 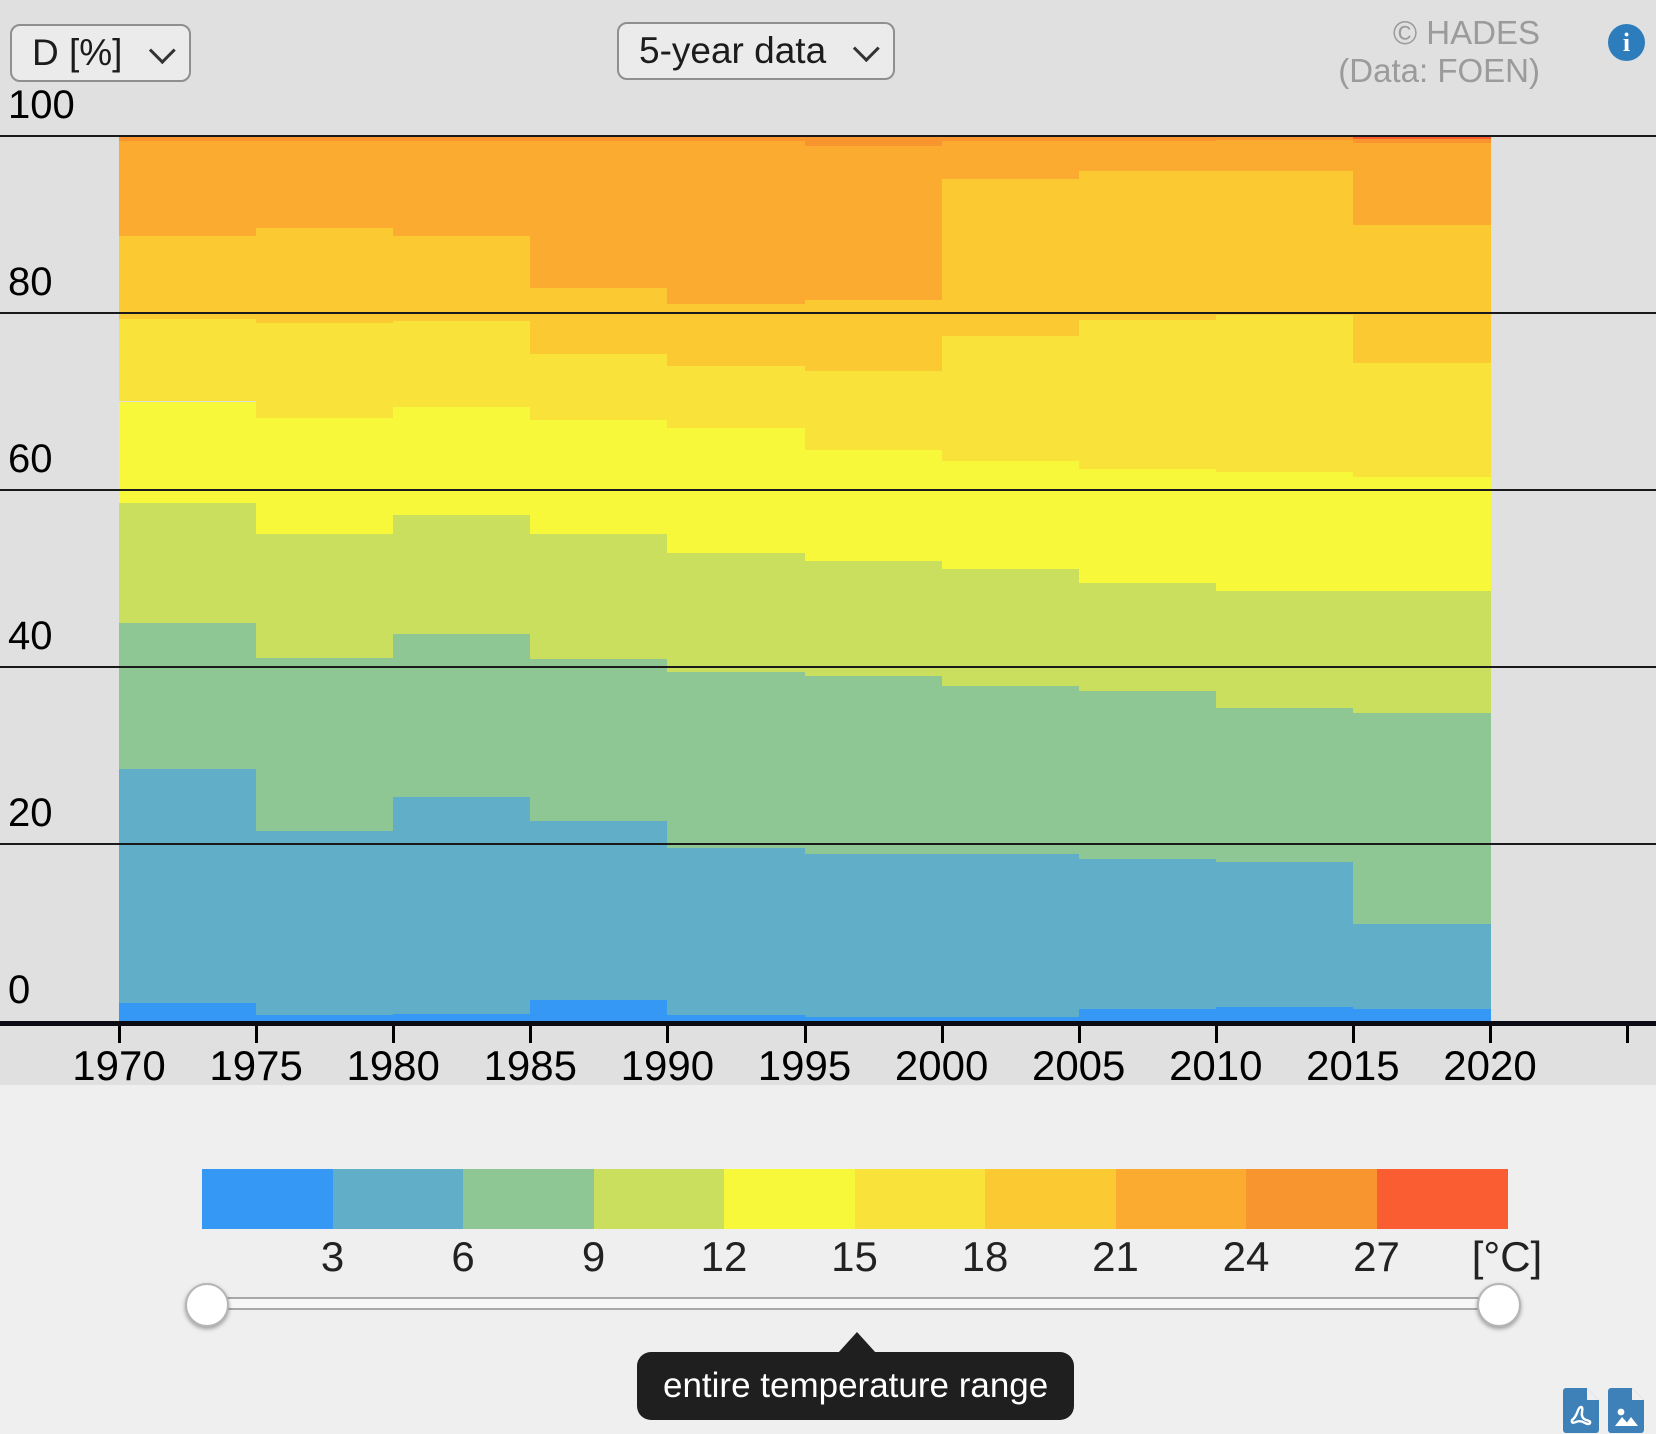 I want to click on period-select: 5-year data, so click(x=756, y=51).